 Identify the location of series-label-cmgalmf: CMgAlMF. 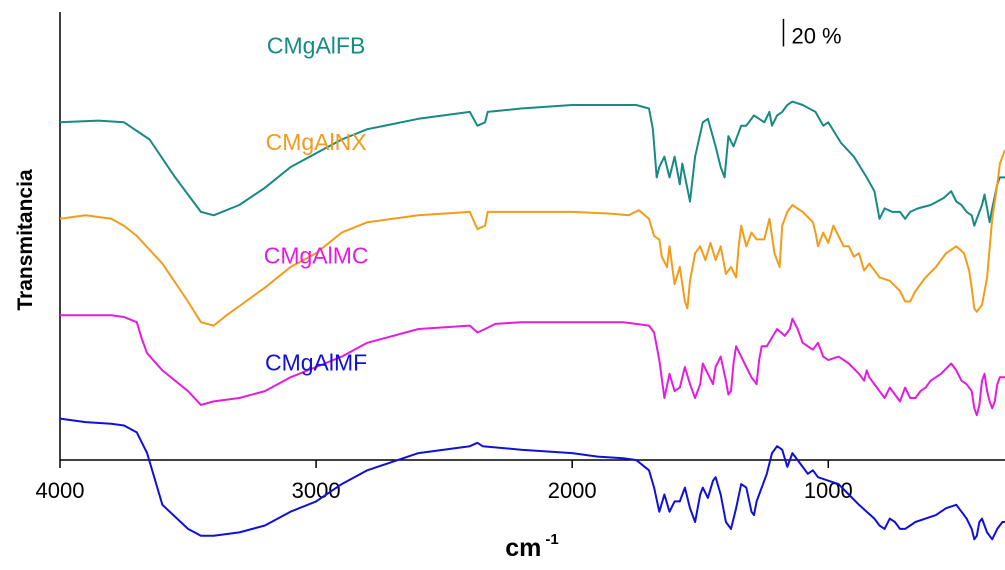
(316, 362).